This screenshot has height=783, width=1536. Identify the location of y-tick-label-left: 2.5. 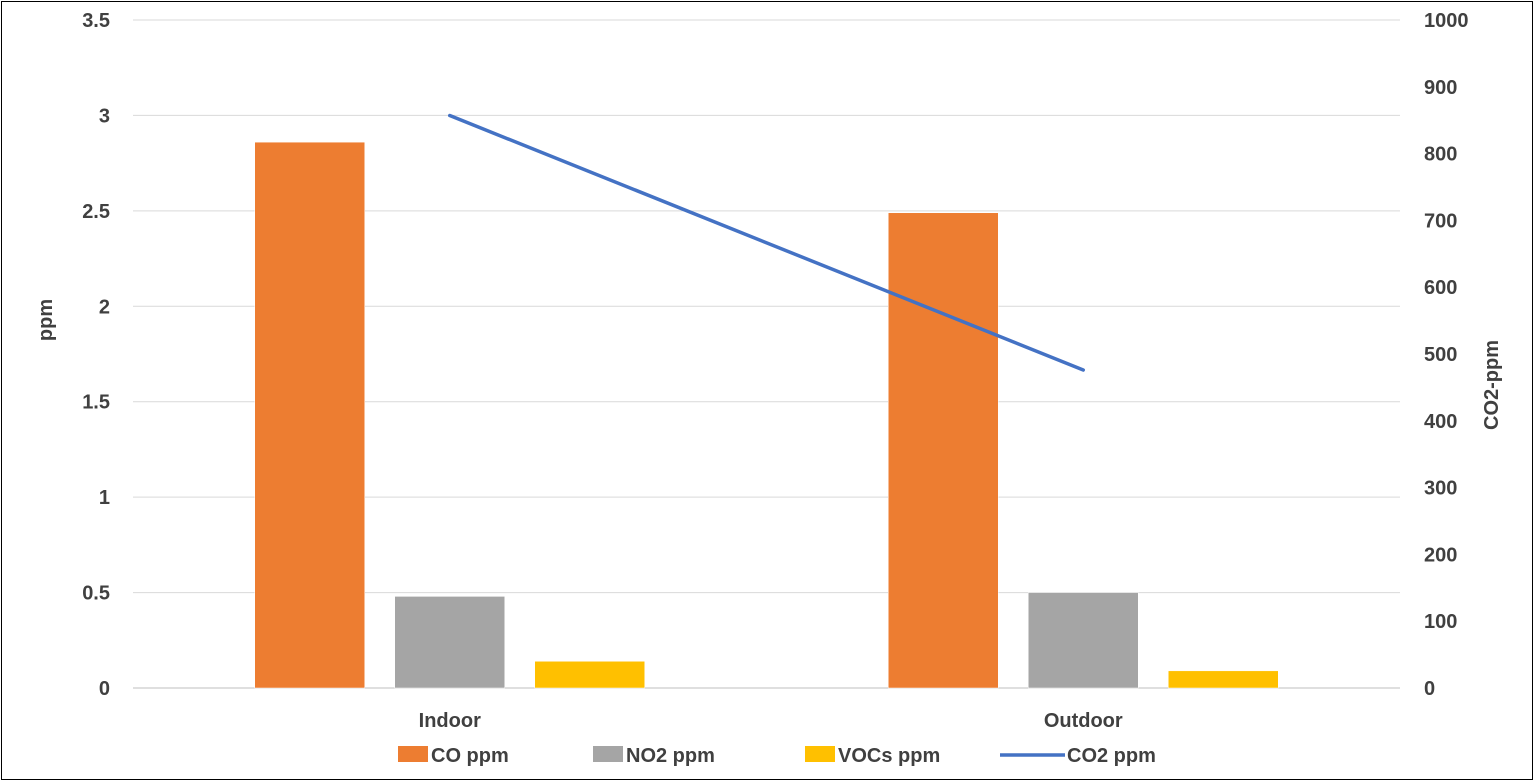
(96, 212).